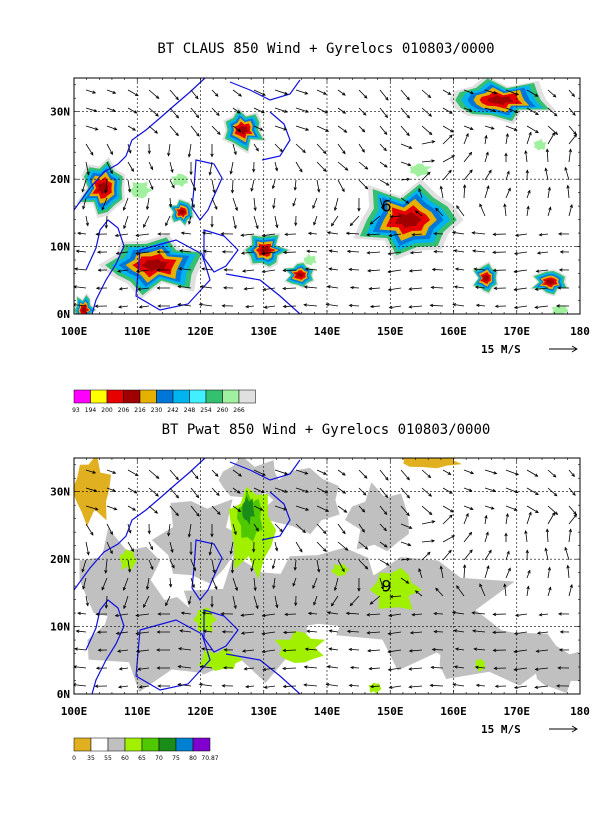 Image resolution: width=612 pixels, height=820 pixels. What do you see at coordinates (316, 49) in the screenshot?
I see `panel1-title: BT CLAUS 850 Wind + Gyrelocs 010803/0000` at bounding box center [316, 49].